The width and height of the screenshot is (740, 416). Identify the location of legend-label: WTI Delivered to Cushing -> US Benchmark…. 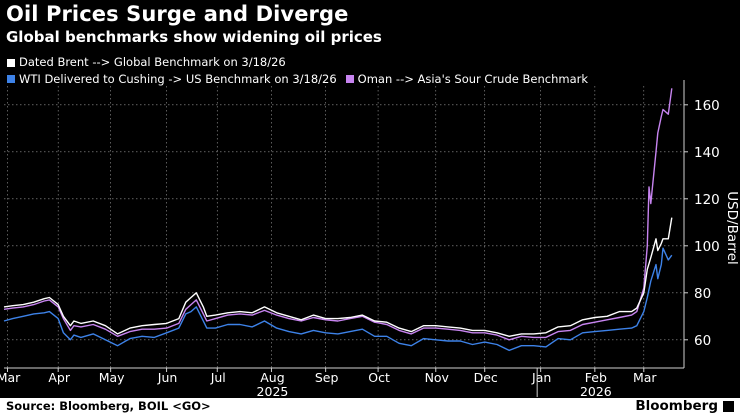
(178, 78).